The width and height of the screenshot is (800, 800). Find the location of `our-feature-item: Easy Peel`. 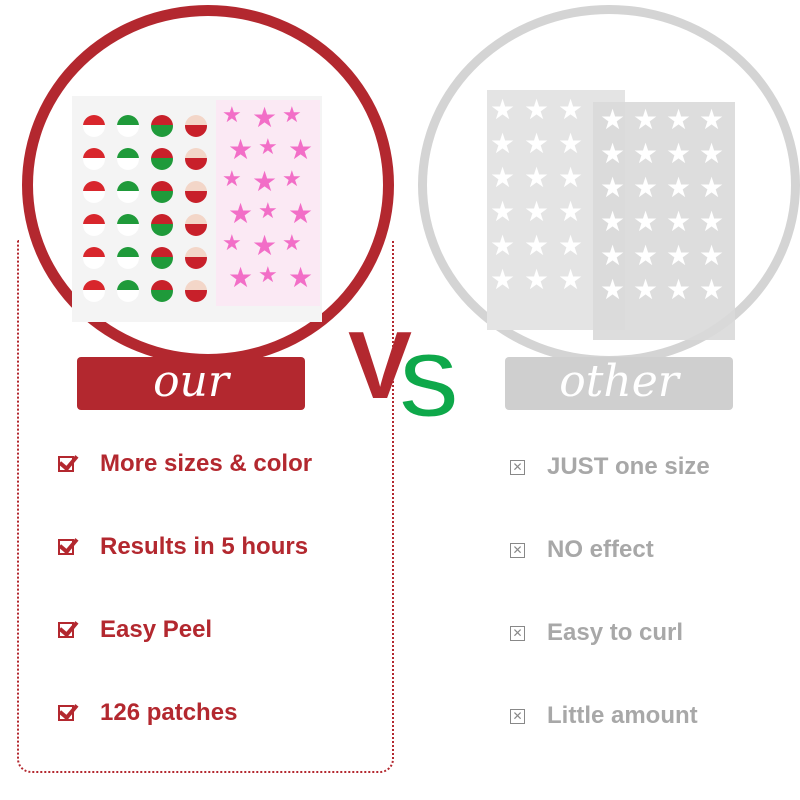

our-feature-item: Easy Peel is located at coordinates (135, 630).